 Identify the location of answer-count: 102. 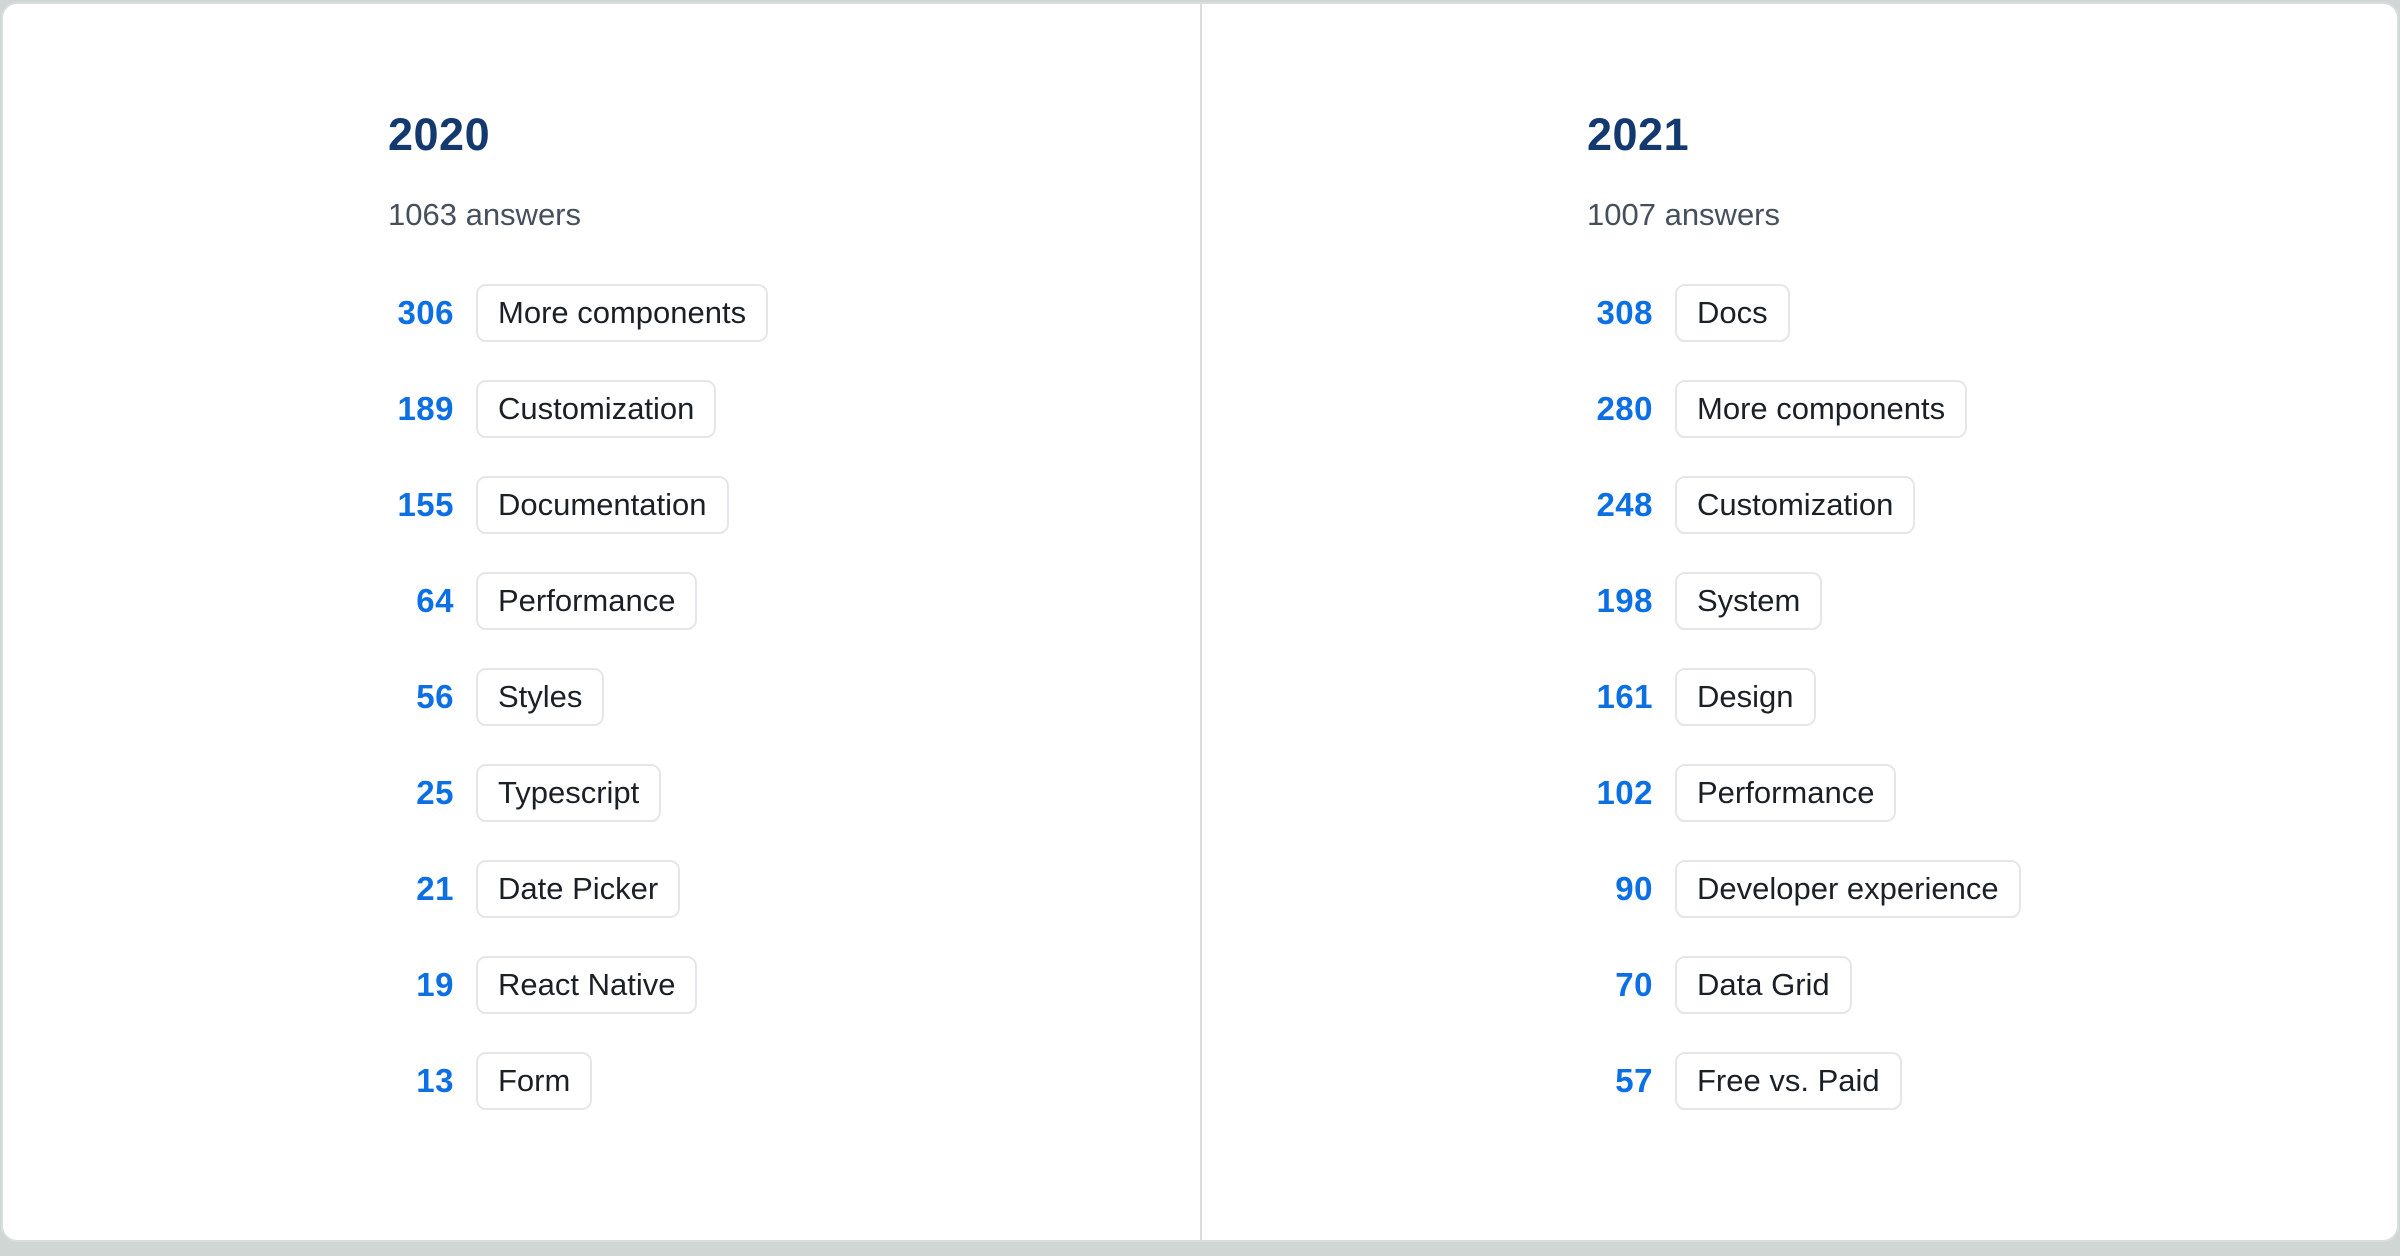
(1624, 793).